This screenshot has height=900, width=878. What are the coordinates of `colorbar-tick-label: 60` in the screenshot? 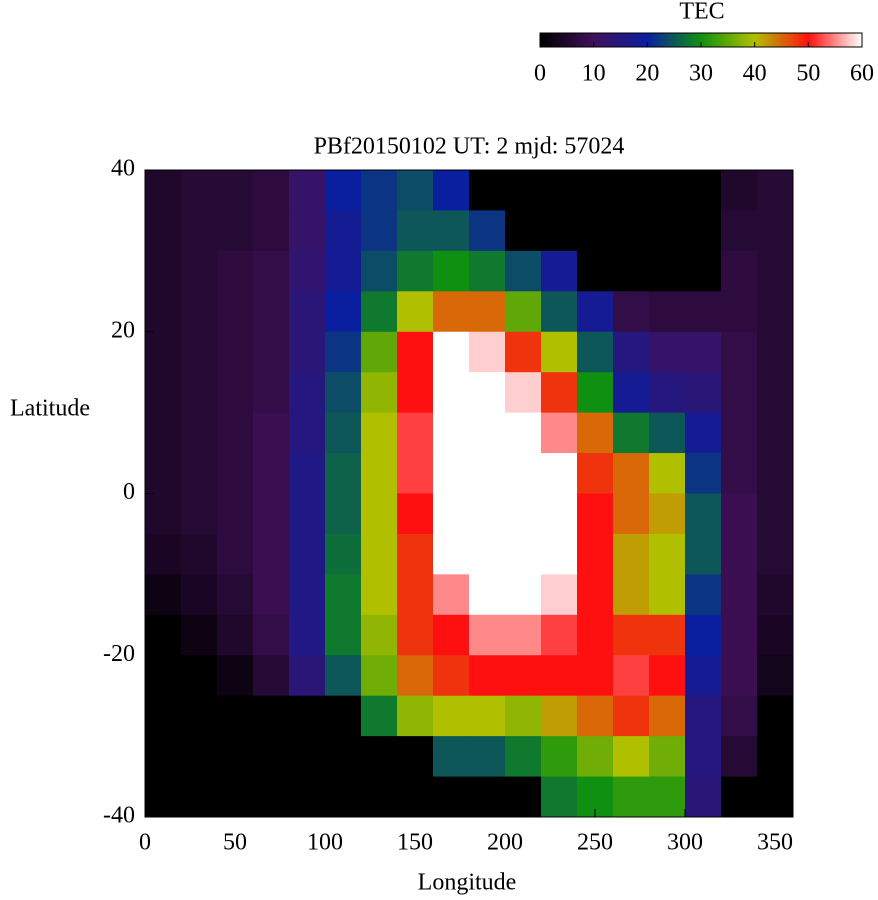 It's located at (862, 74).